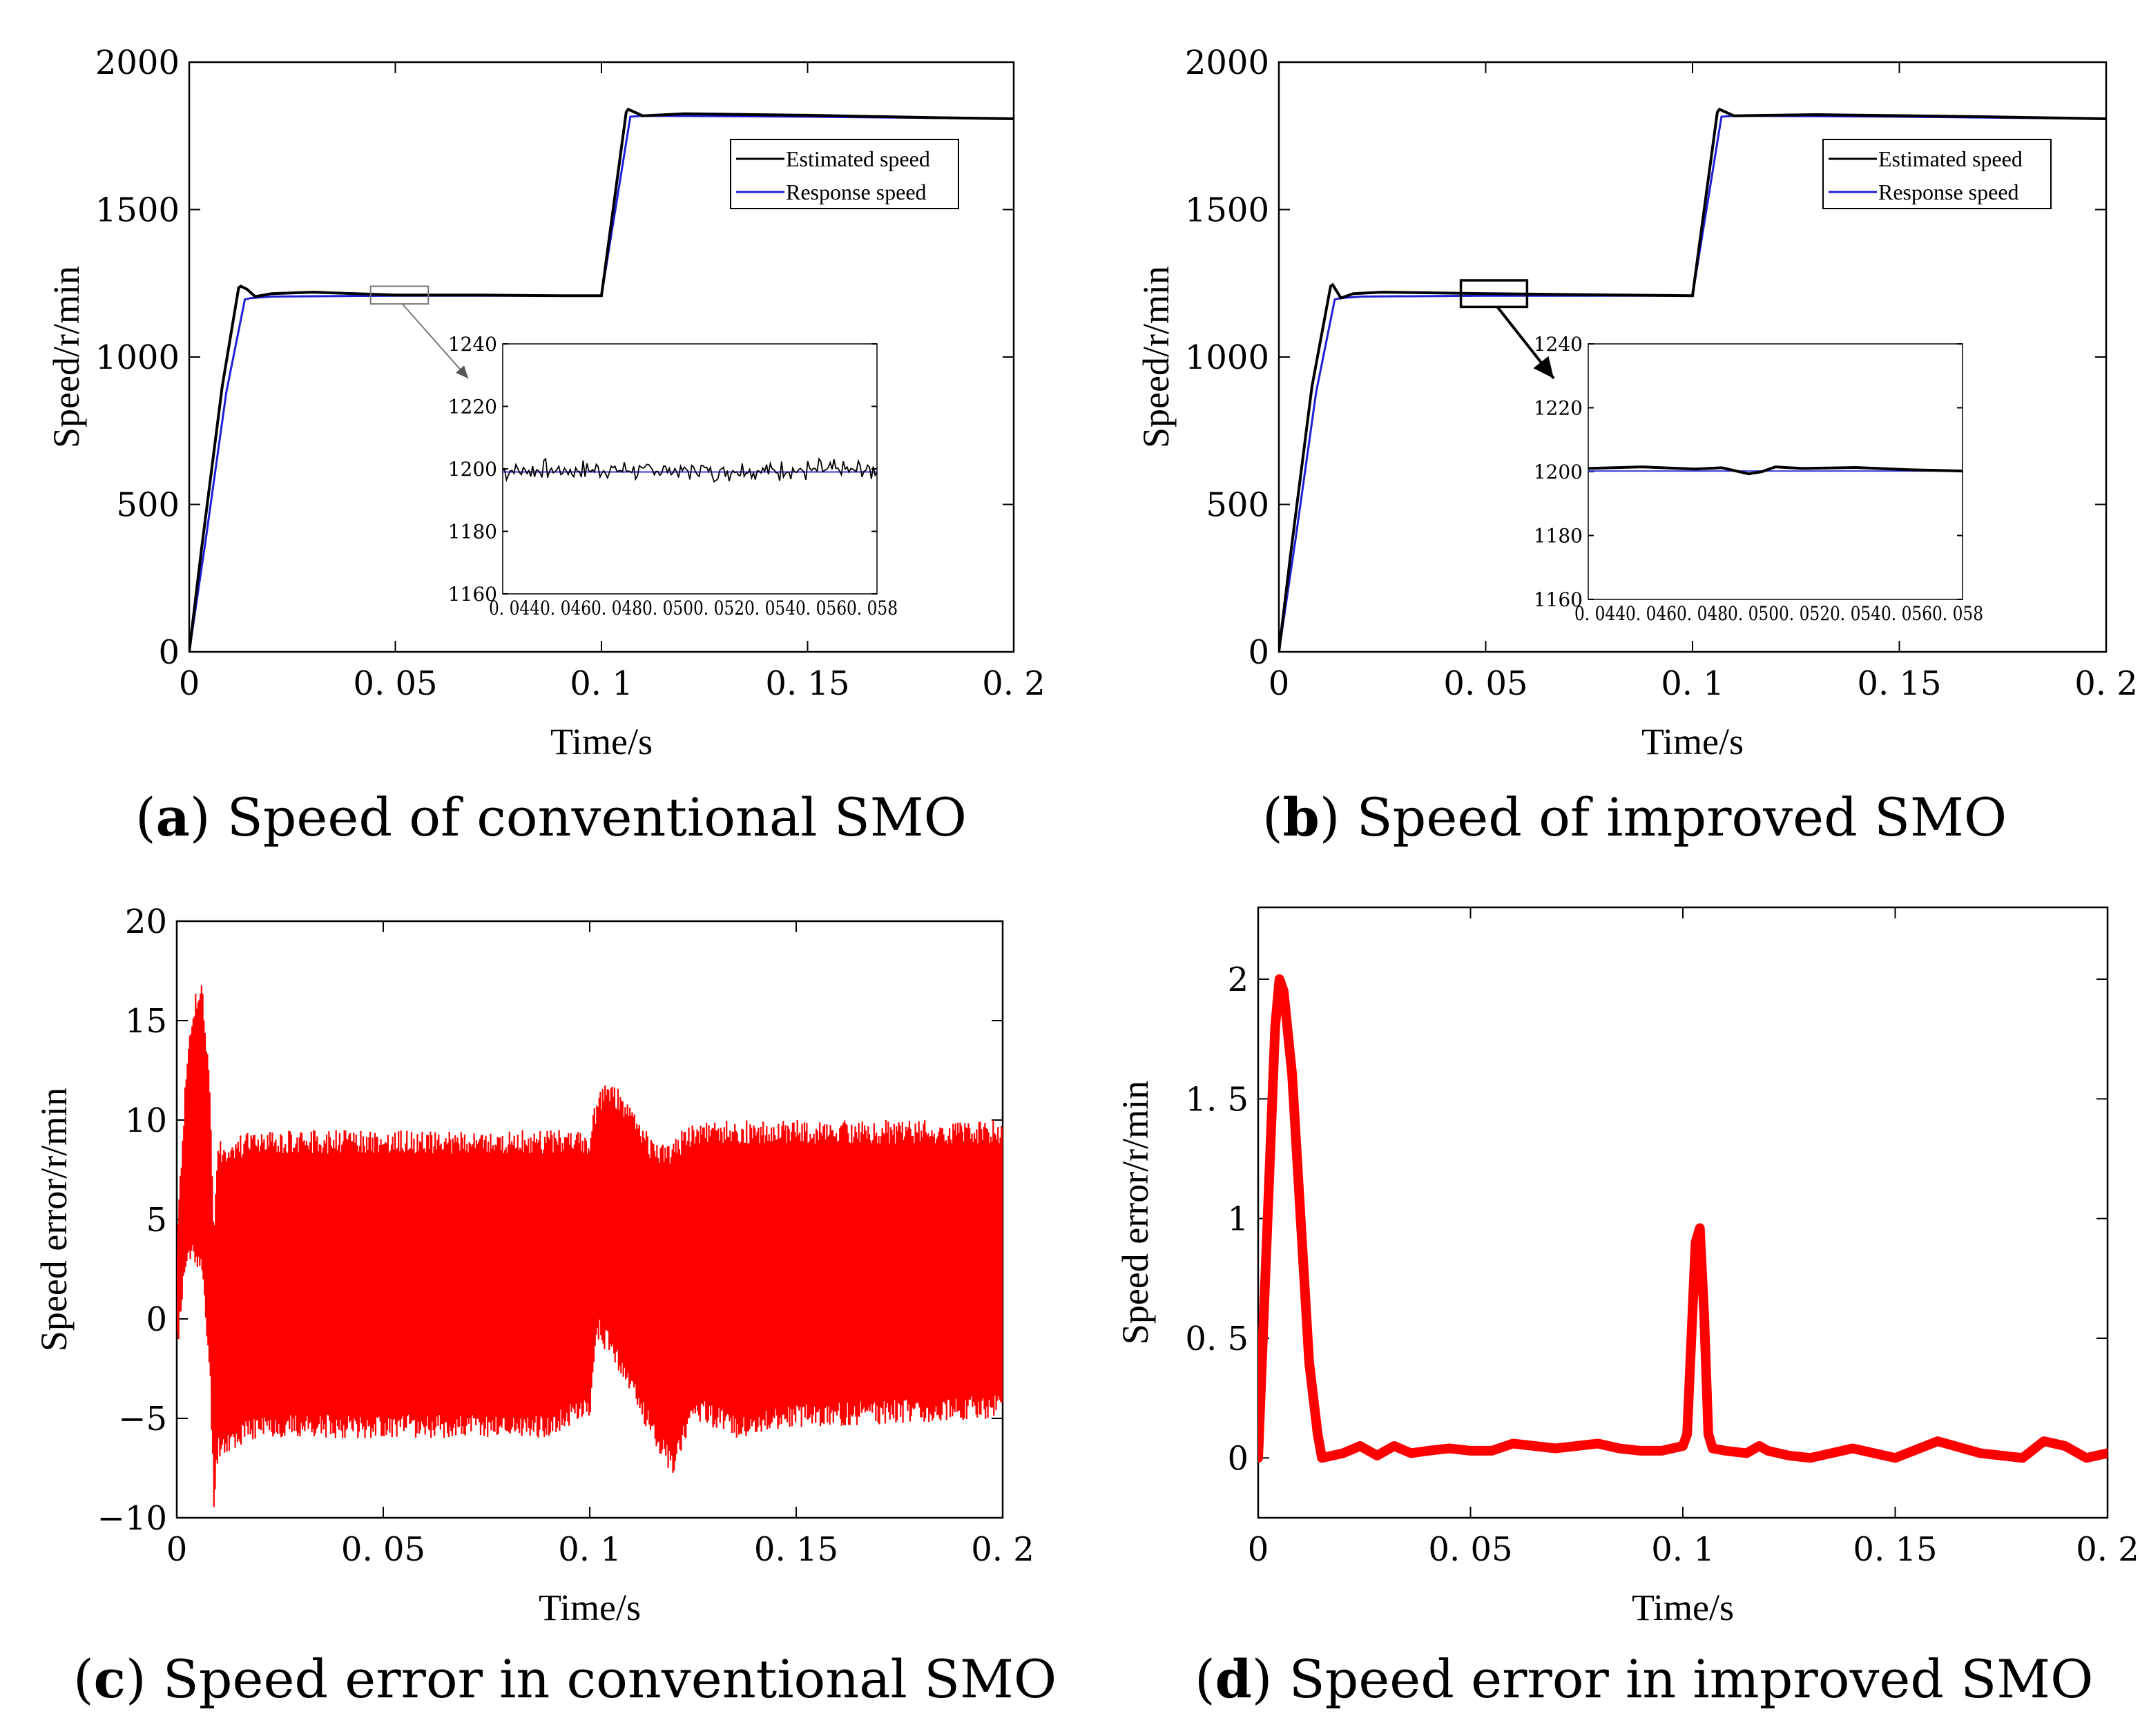 This screenshot has width=2140, height=1736. What do you see at coordinates (472, 532) in the screenshot?
I see `y-tick-label: 1180` at bounding box center [472, 532].